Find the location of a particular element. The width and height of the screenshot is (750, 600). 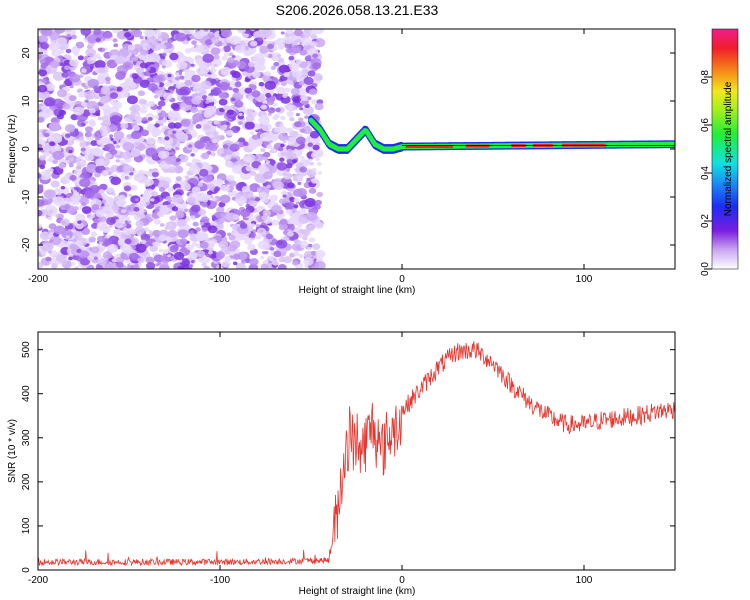

colorbar is located at coordinates (725, 149).